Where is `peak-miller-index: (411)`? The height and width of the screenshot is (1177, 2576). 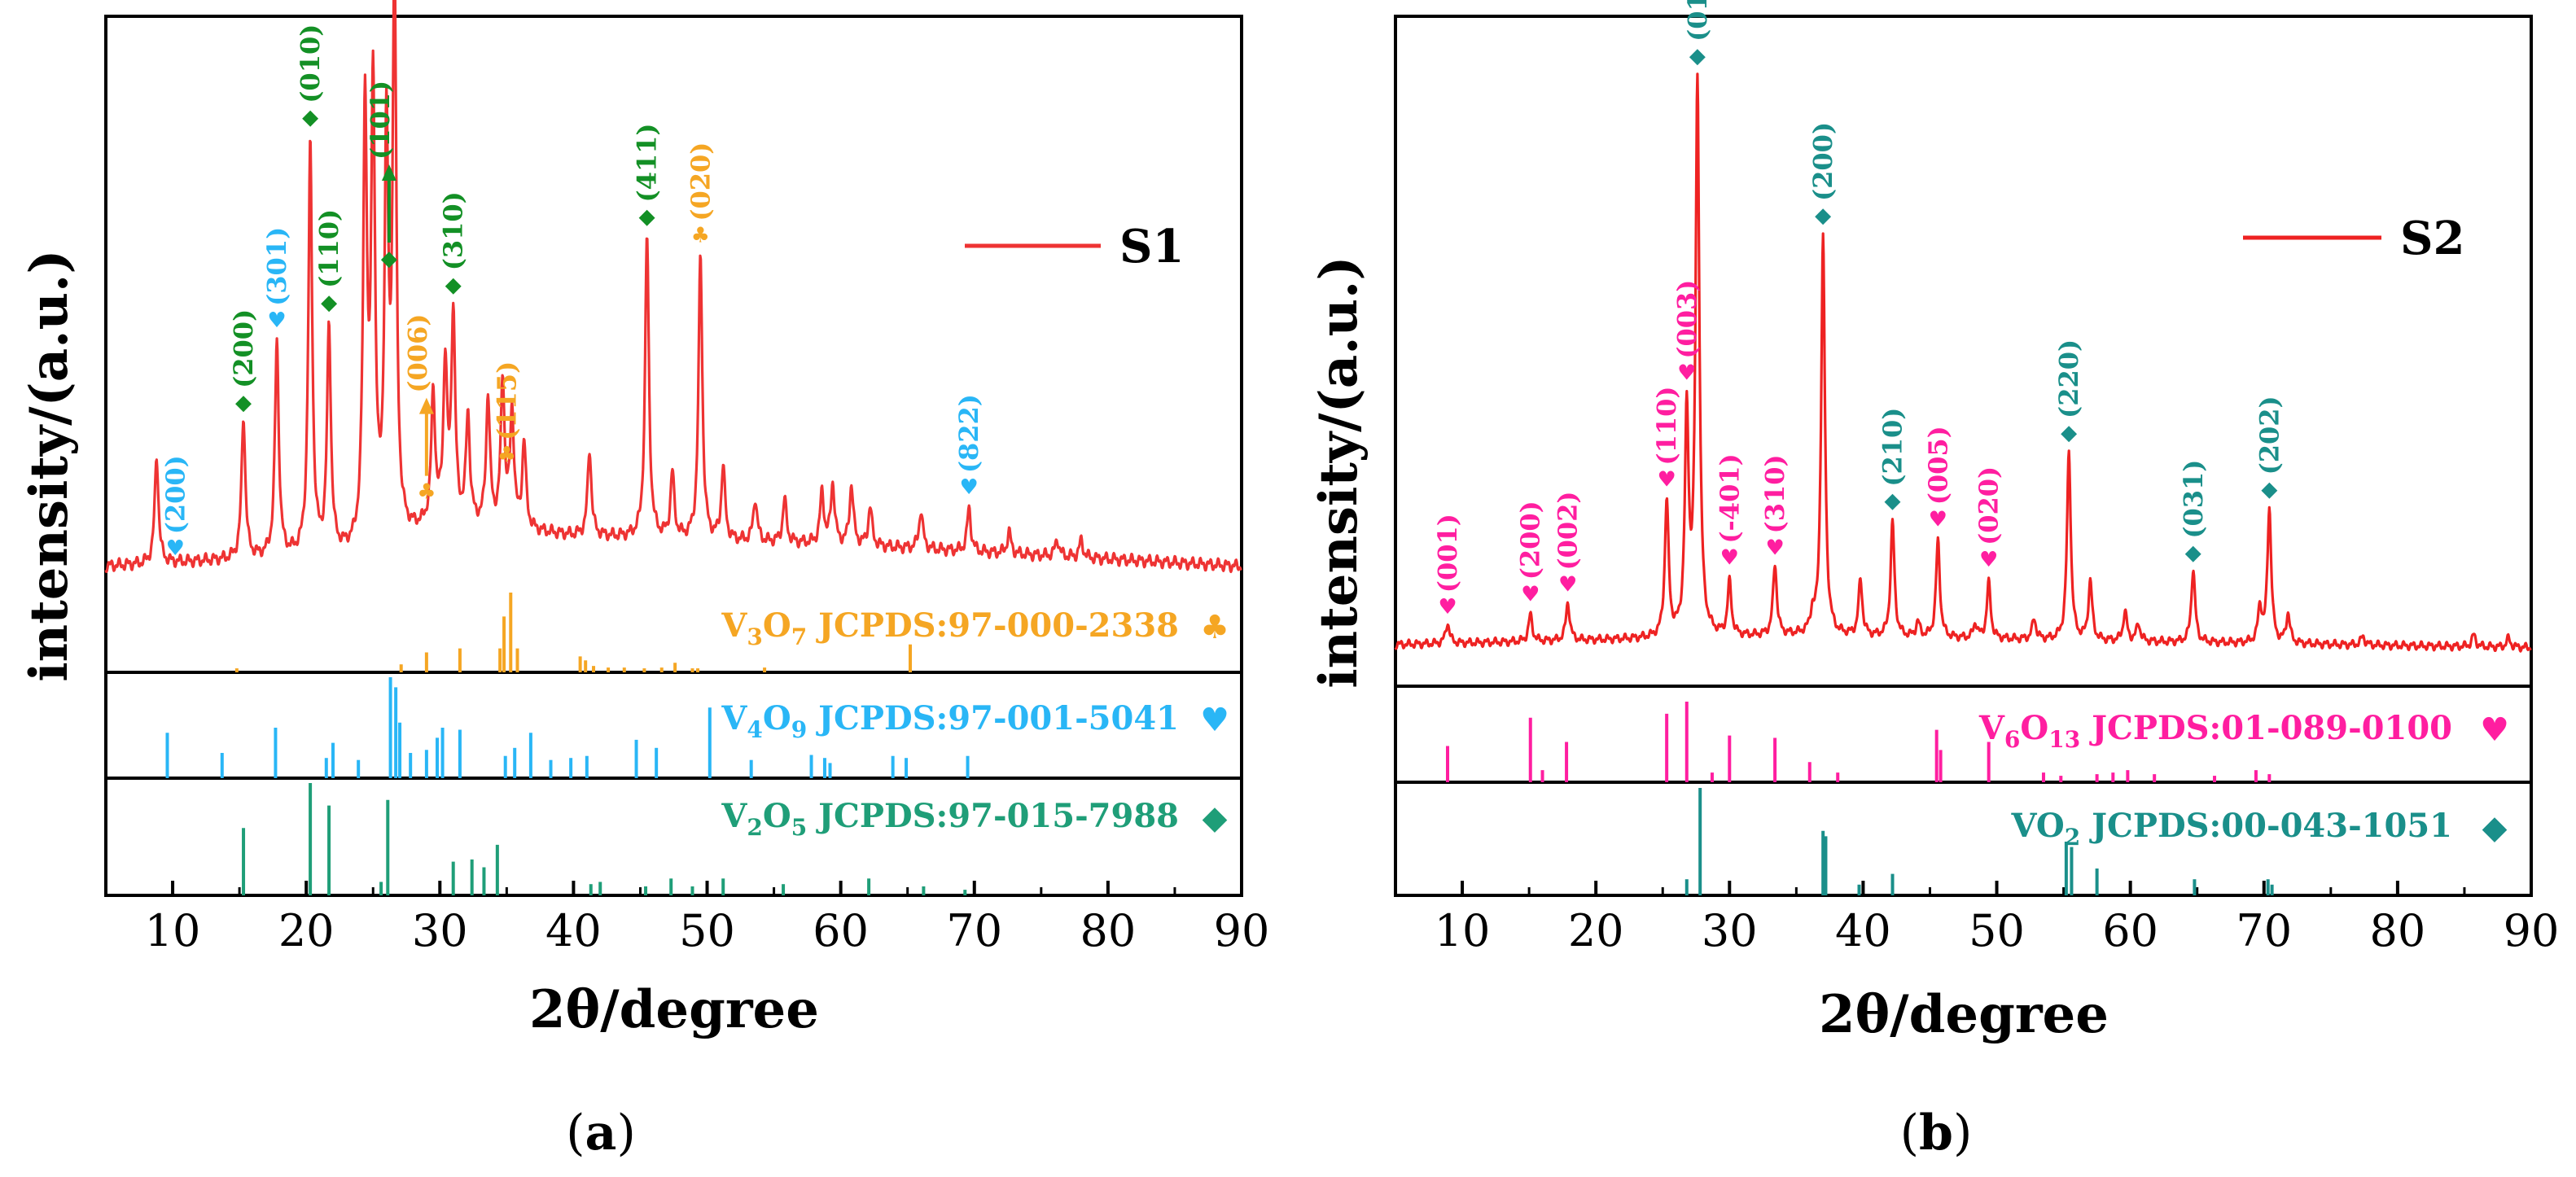
peak-miller-index: (411) is located at coordinates (647, 162).